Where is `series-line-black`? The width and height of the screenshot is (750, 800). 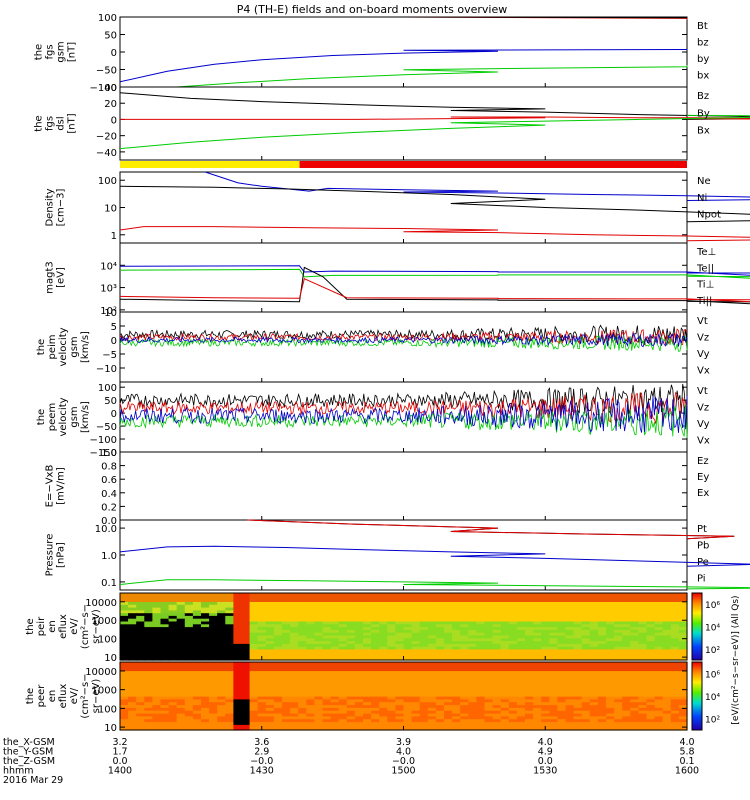 series-line-black is located at coordinates (434, 204).